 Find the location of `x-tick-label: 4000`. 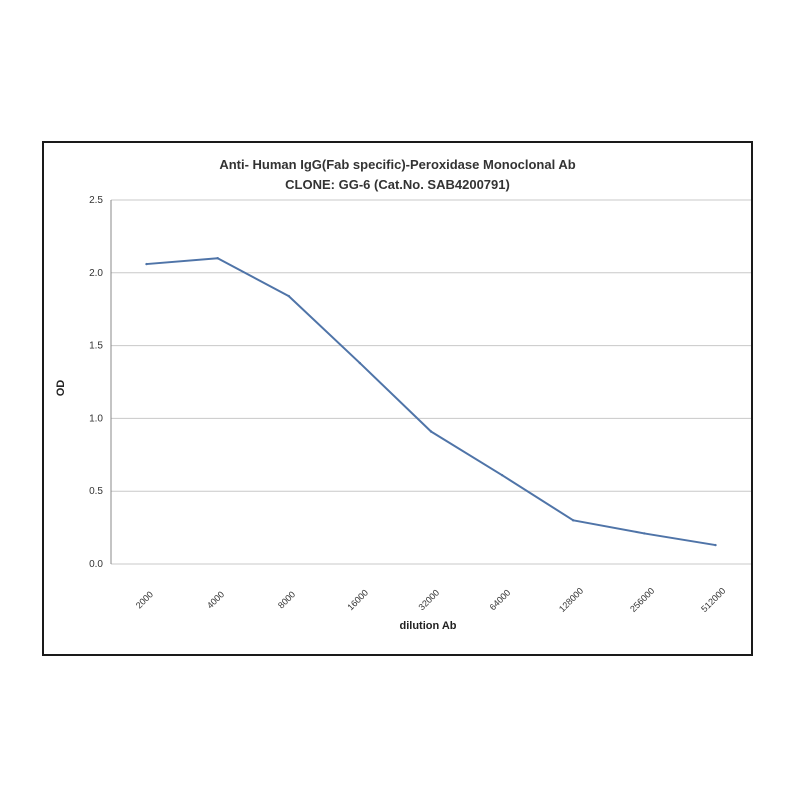

x-tick-label: 4000 is located at coordinates (215, 599).